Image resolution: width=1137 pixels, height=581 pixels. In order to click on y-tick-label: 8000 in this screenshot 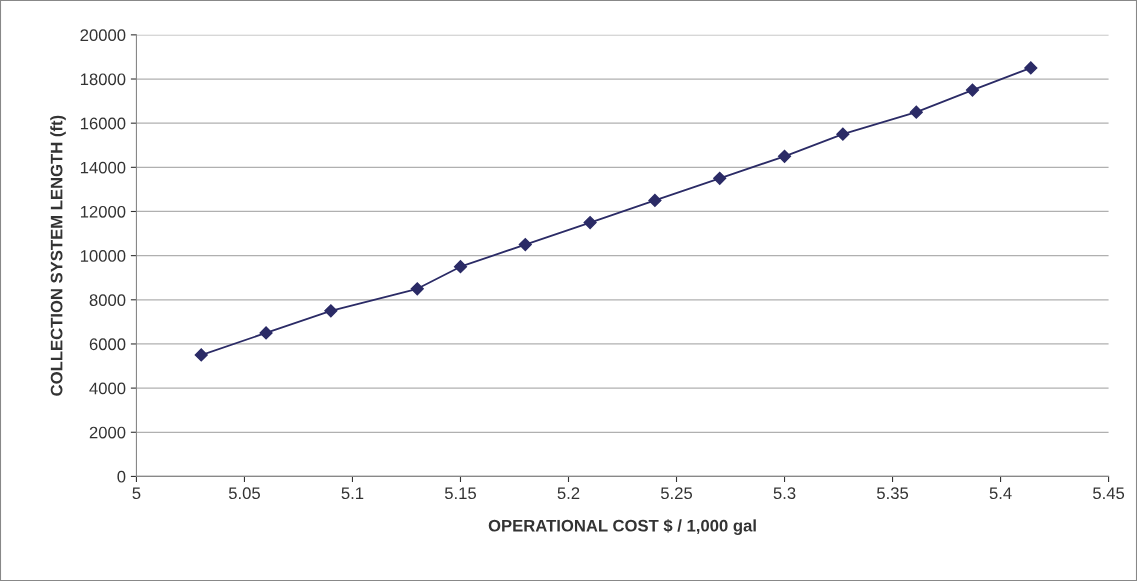, I will do `click(107, 300)`.